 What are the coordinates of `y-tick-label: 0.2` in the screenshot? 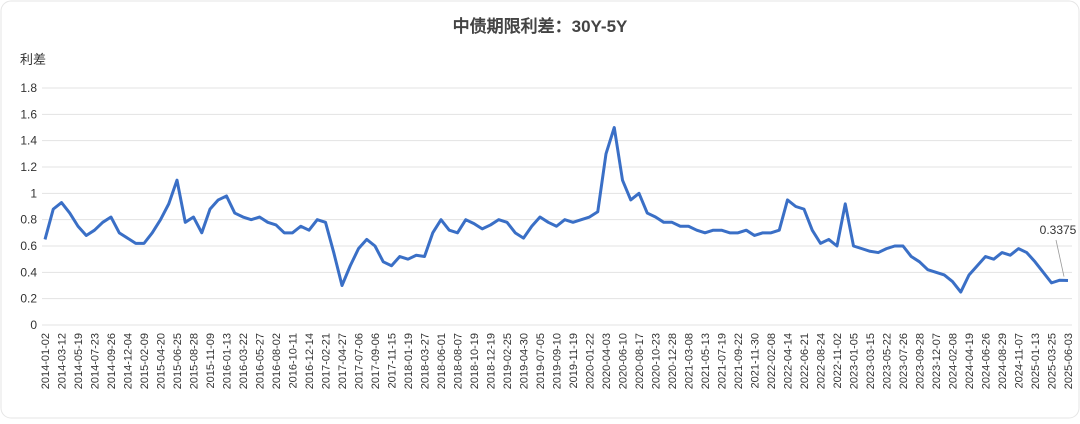 It's located at (28, 299).